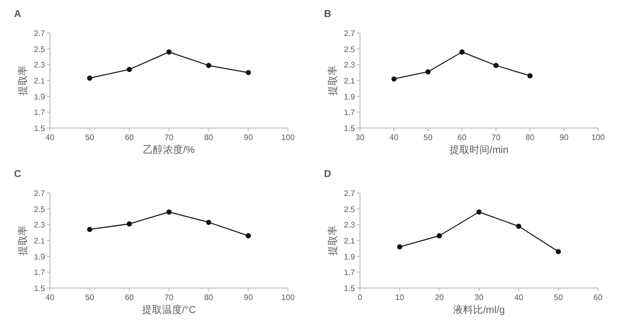 The image size is (619, 323). What do you see at coordinates (479, 150) in the screenshot?
I see `x-axis-title: 提取时间/min` at bounding box center [479, 150].